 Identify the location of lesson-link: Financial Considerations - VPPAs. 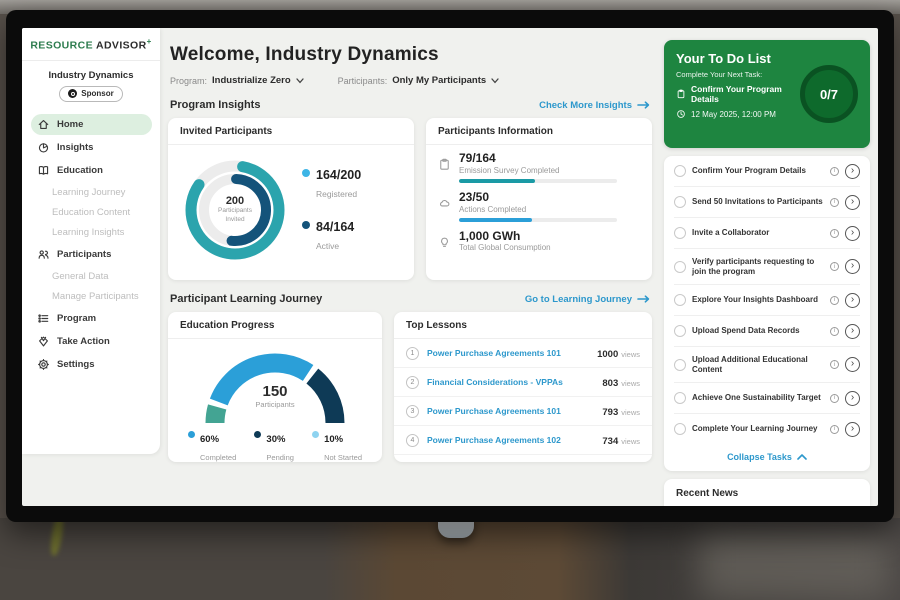
(495, 382).